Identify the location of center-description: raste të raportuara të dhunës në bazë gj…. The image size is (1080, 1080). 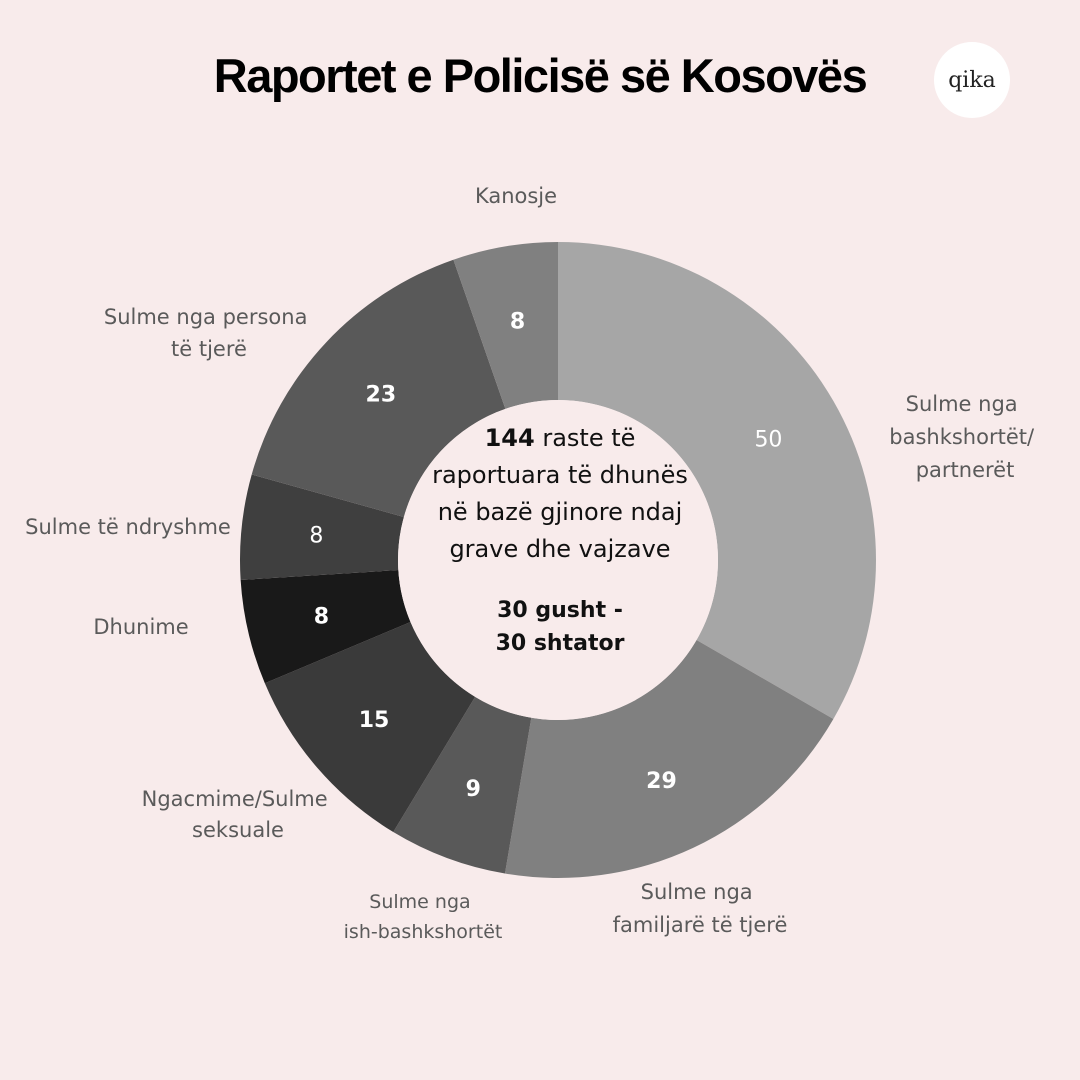
(560, 493).